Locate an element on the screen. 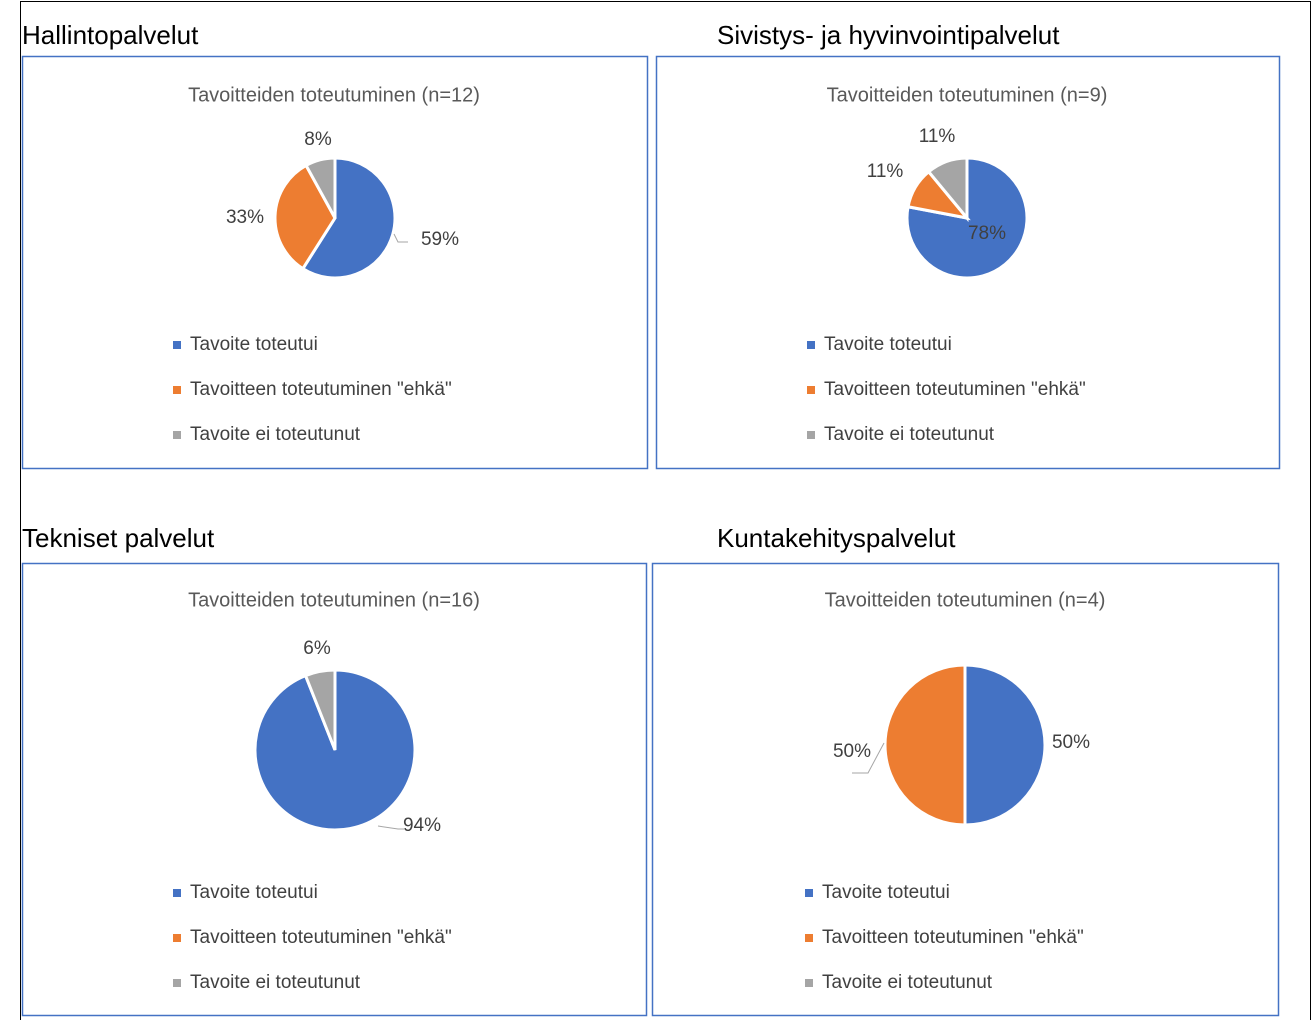  chart-title: Tavoitteiden toteutuminen (n=4) is located at coordinates (965, 600).